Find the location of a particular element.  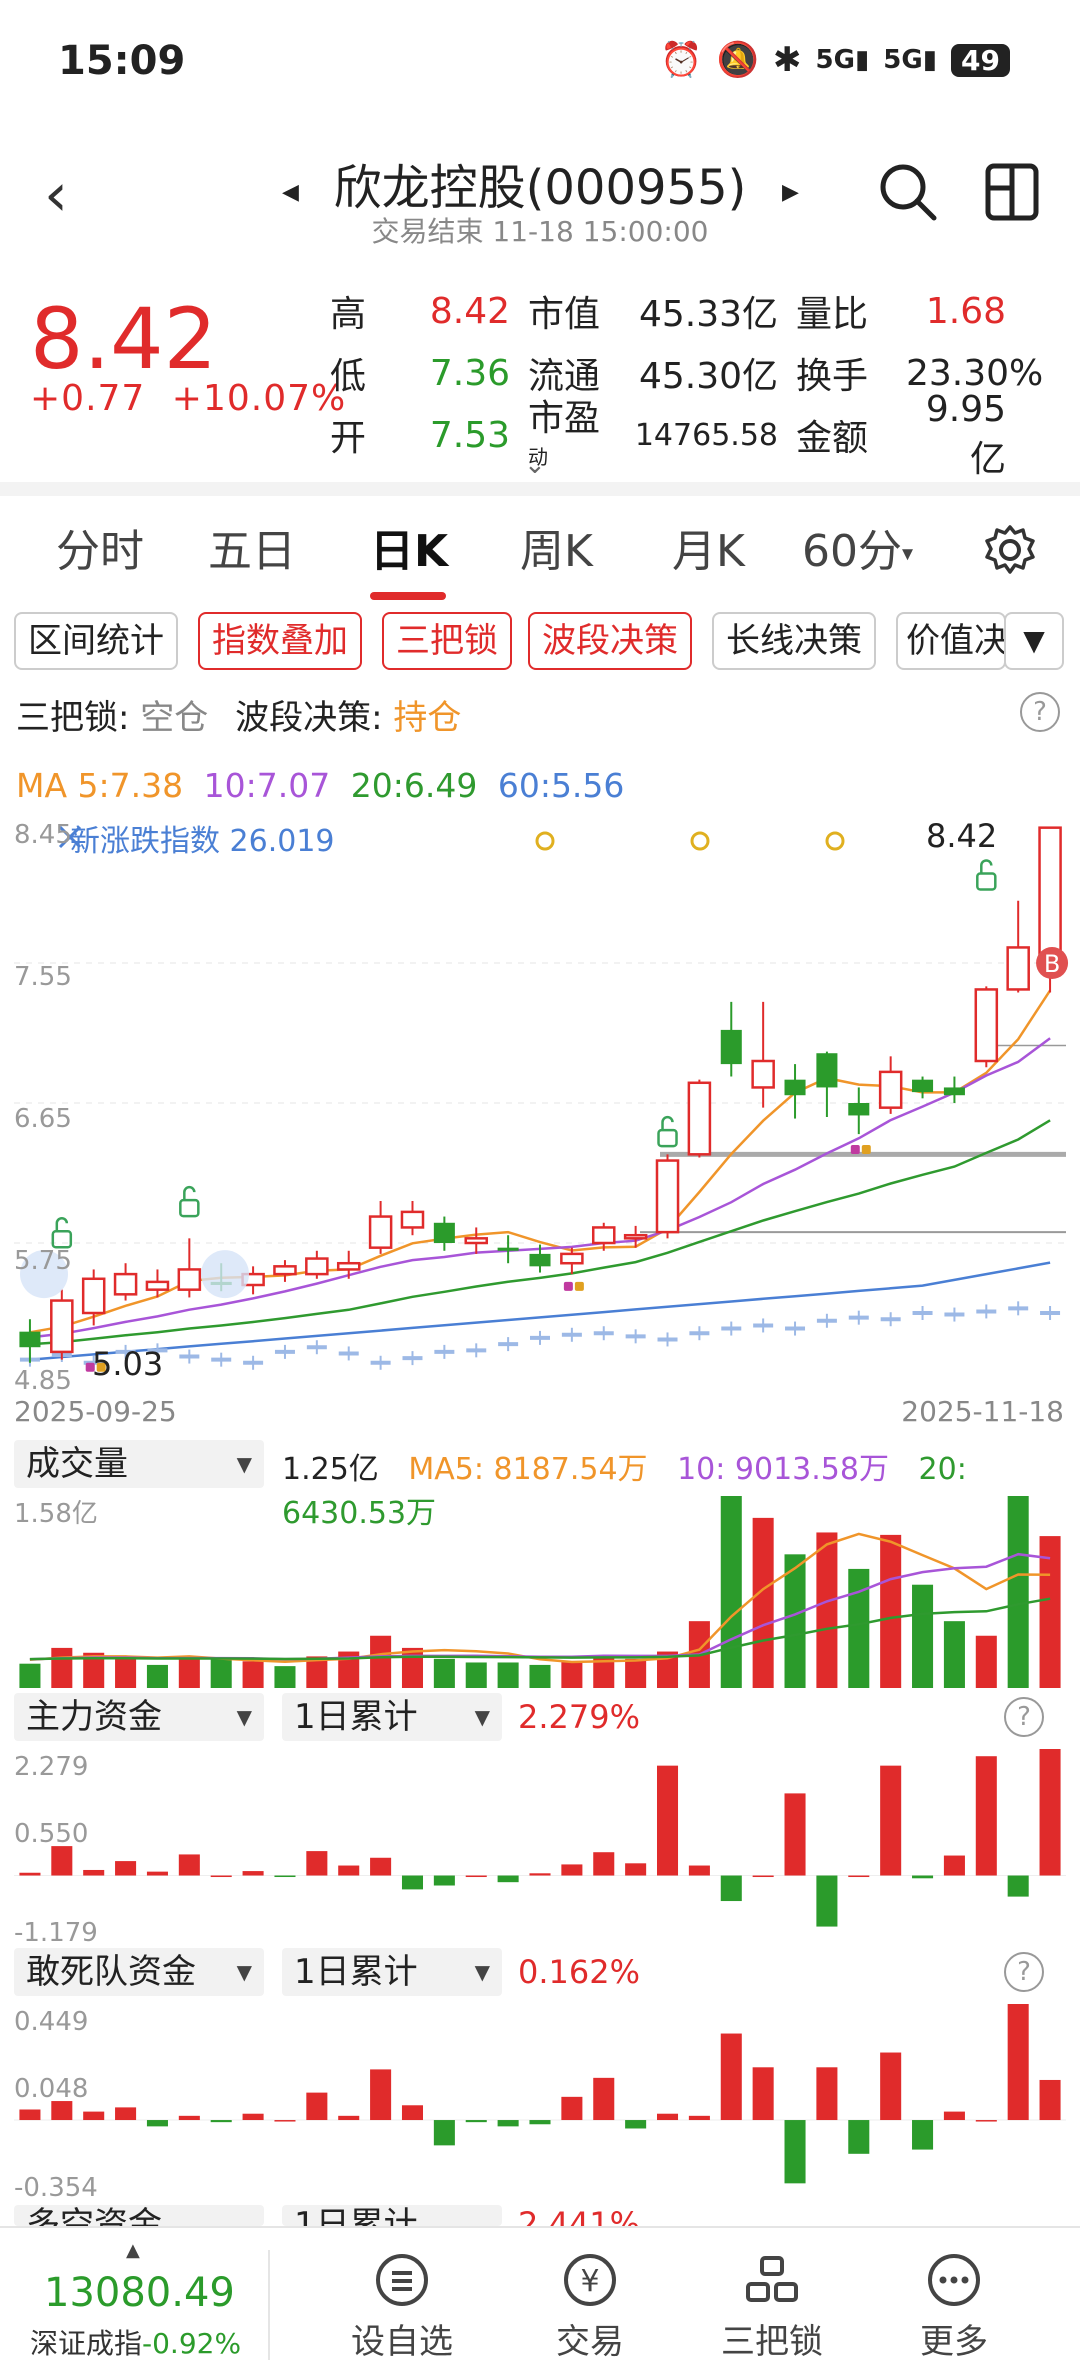

chip-value-decision: 价值决 is located at coordinates (951, 641).